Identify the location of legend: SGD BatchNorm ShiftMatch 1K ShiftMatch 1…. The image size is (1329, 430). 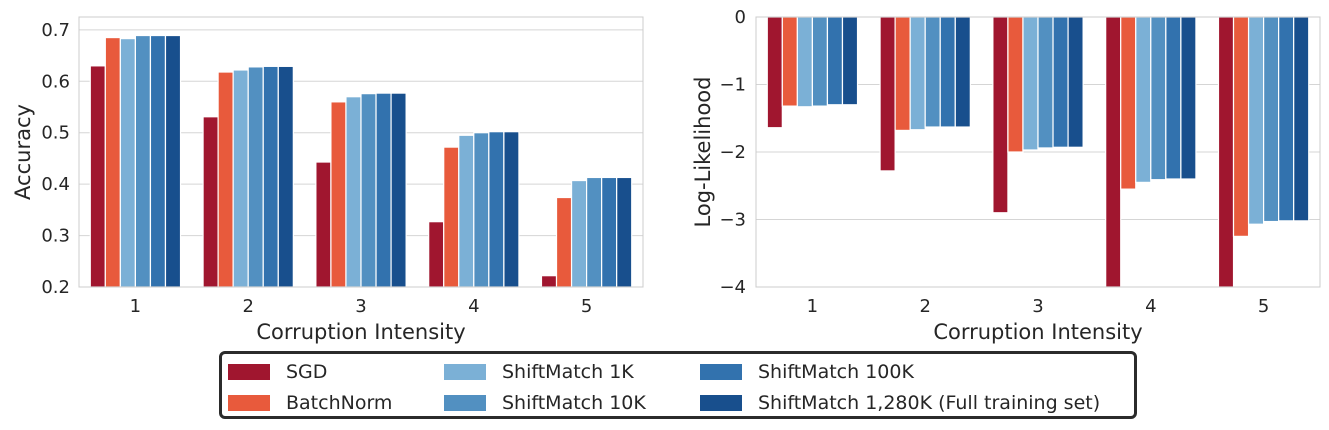
(678, 385).